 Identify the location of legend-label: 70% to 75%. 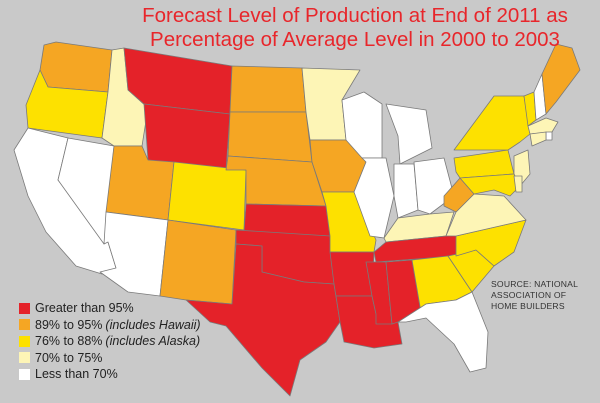
(69, 357).